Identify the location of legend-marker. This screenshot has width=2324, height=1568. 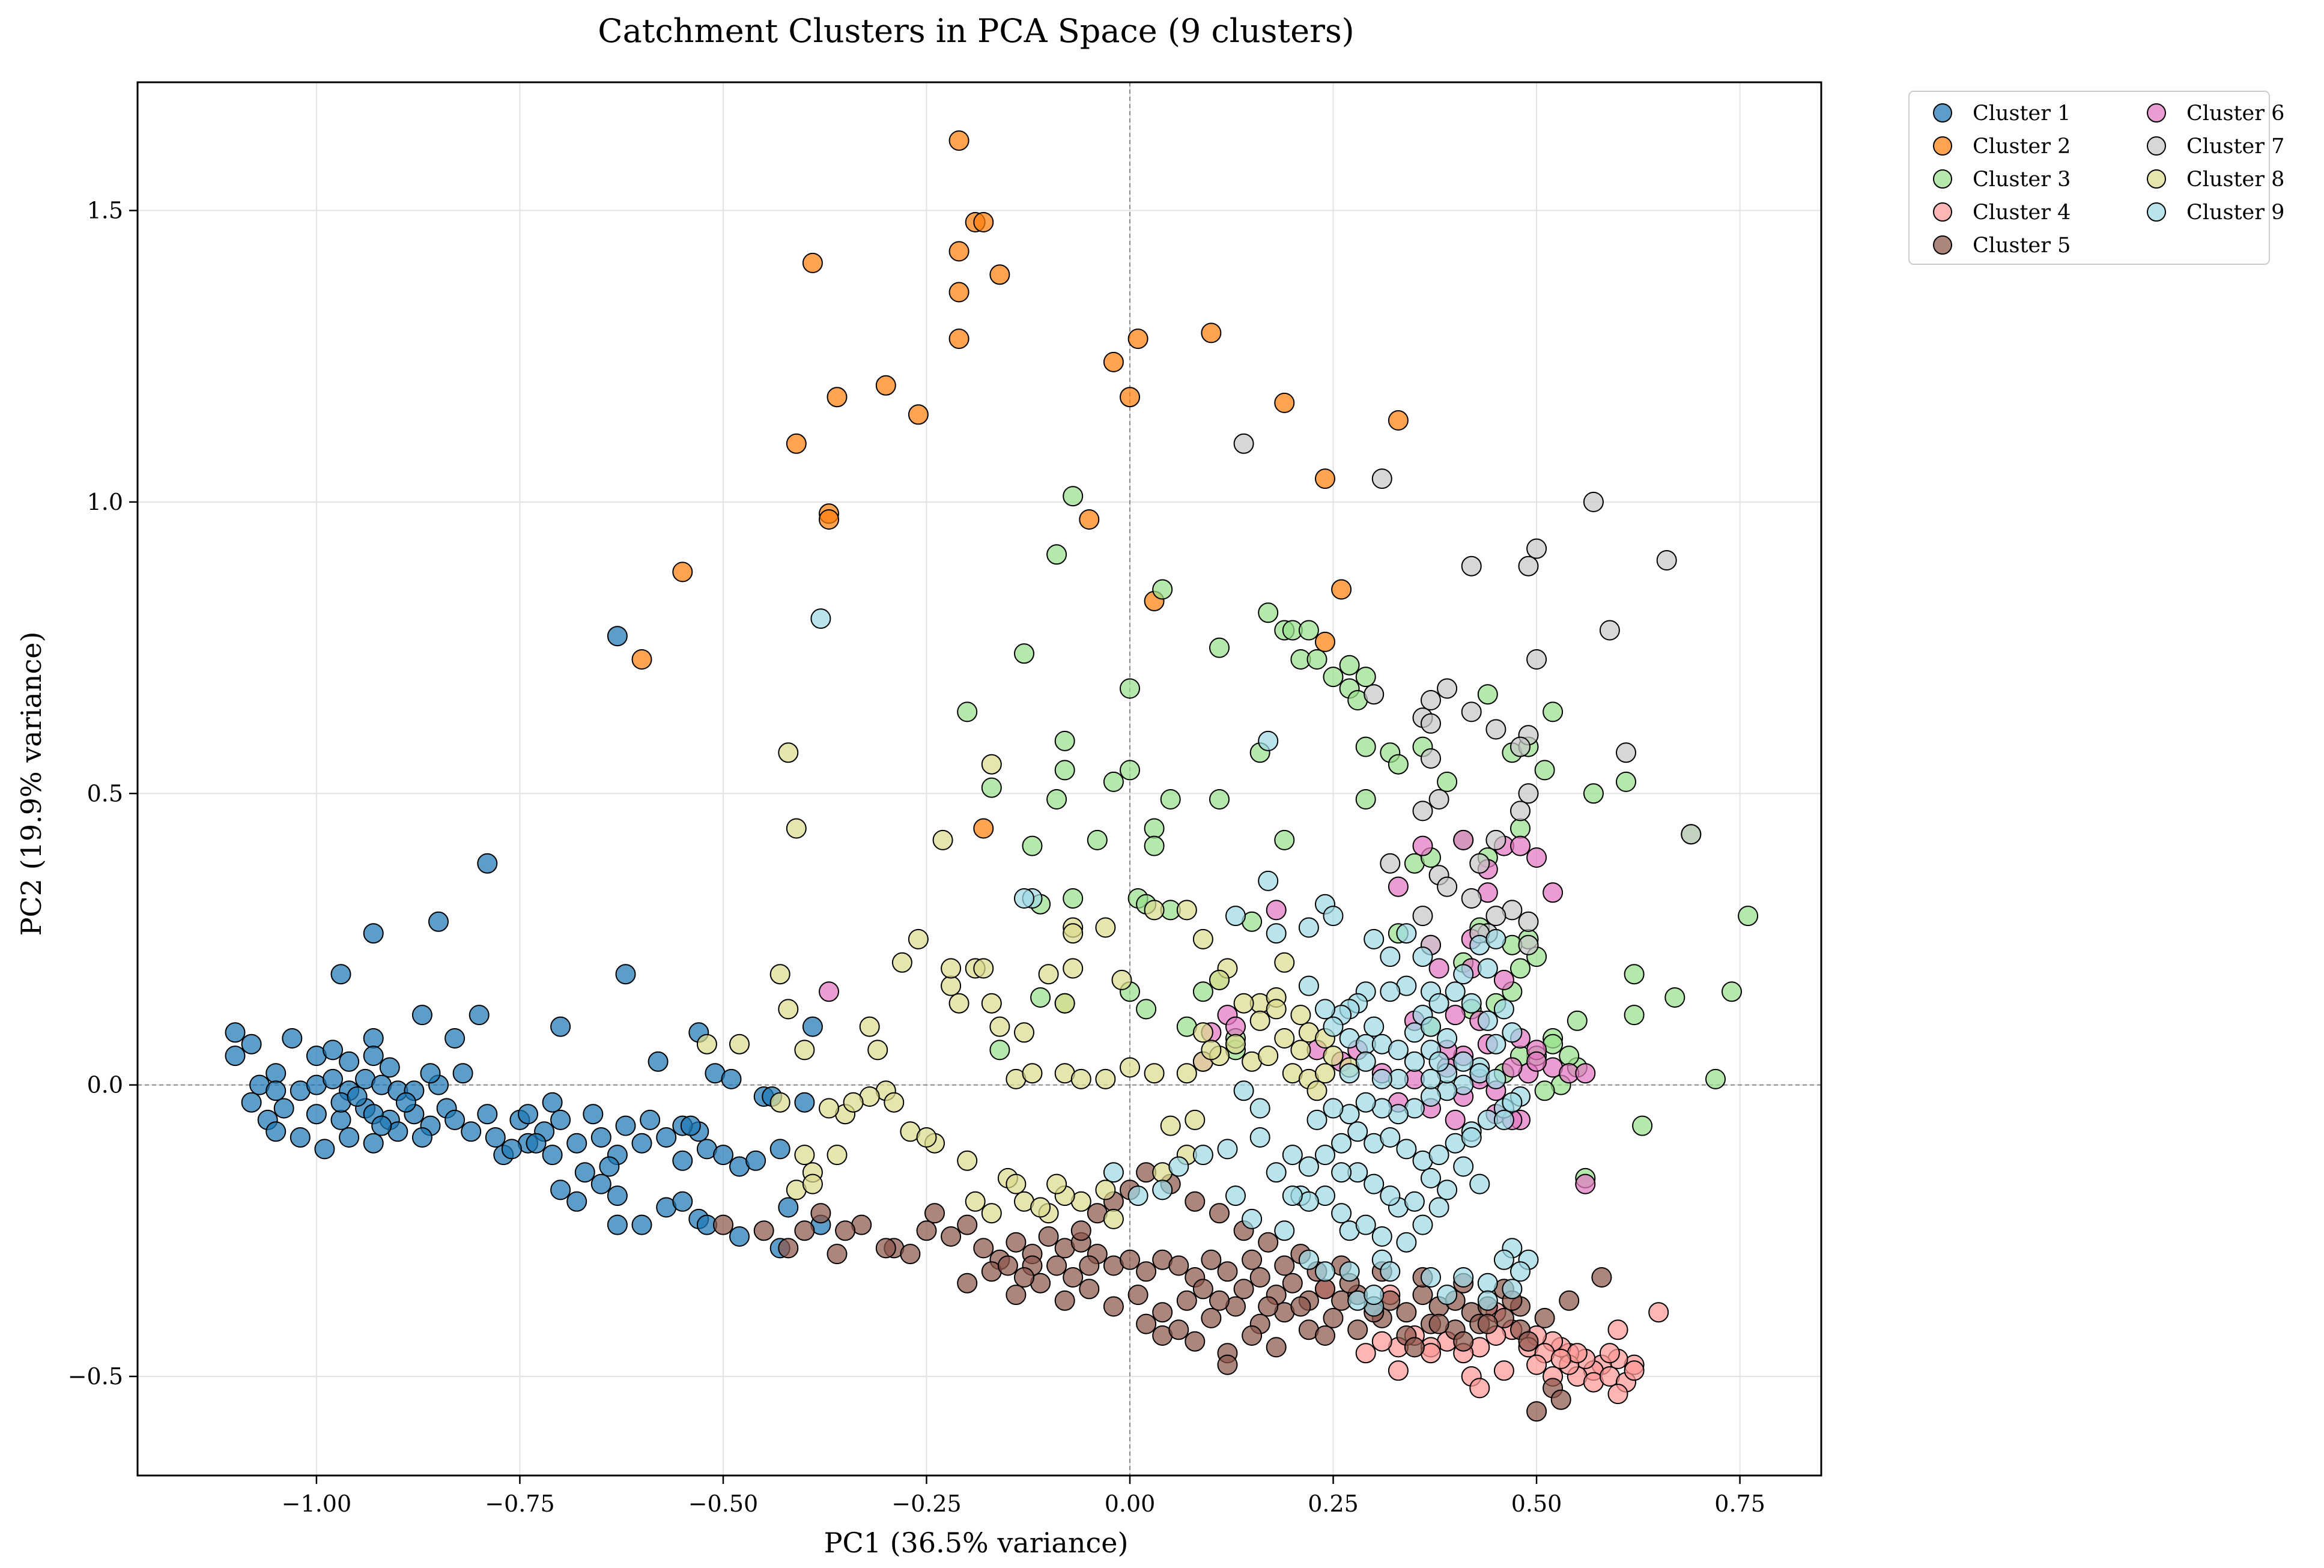
(1942, 146).